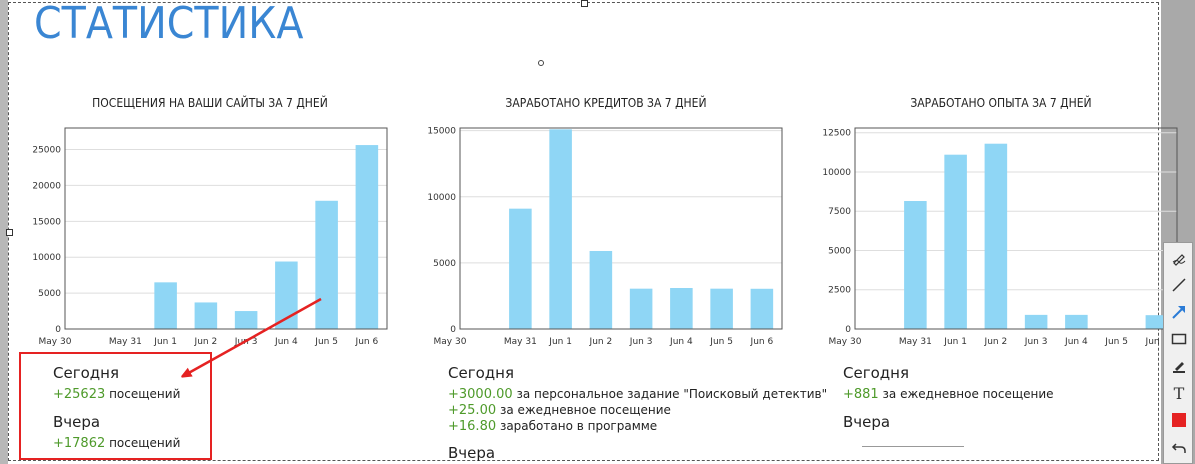 Image resolution: width=1195 pixels, height=464 pixels. What do you see at coordinates (86, 373) in the screenshot?
I see `visits-today-label: Сегодня` at bounding box center [86, 373].